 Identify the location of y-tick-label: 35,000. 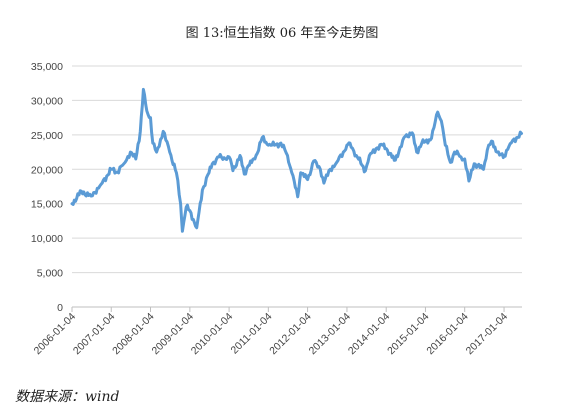
(47, 67).